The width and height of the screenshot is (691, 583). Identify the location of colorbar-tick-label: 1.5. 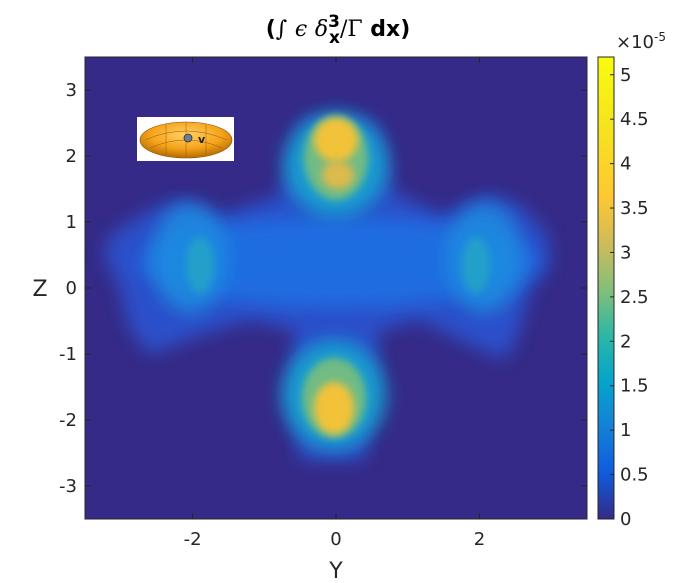
(634, 386).